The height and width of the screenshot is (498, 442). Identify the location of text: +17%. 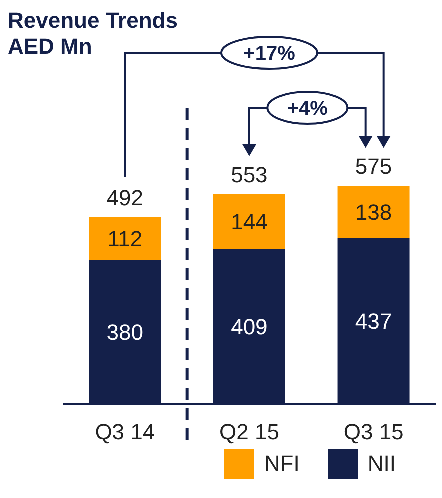
(270, 54).